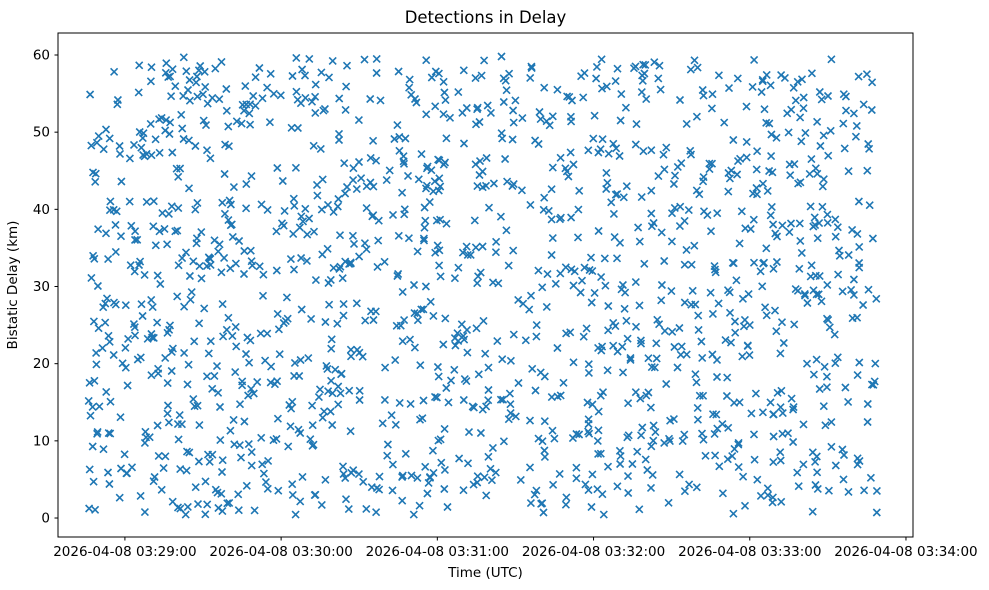  I want to click on x-tick-label: 2026-04-08 03:34:00, so click(905, 552).